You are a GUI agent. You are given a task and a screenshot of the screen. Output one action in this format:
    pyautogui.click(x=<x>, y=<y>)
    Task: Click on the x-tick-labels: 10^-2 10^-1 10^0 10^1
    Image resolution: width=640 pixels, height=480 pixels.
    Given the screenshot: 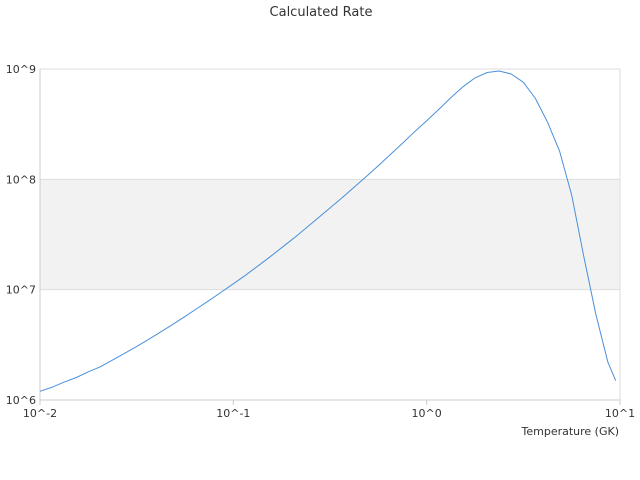 What is the action you would take?
    pyautogui.click(x=329, y=410)
    